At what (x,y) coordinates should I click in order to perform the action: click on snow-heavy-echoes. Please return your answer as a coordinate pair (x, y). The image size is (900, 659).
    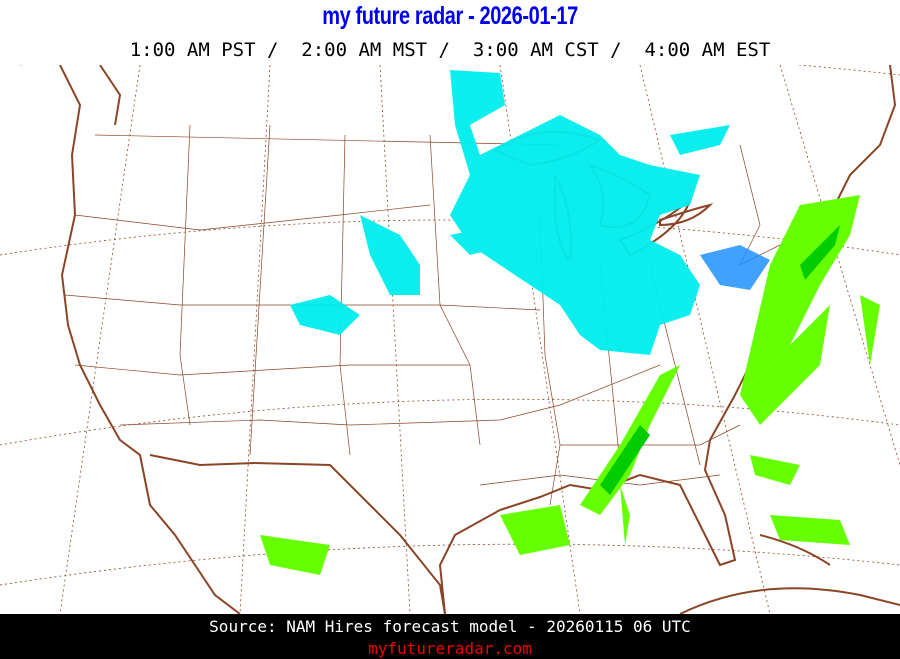
    Looking at the image, I should click on (735, 267).